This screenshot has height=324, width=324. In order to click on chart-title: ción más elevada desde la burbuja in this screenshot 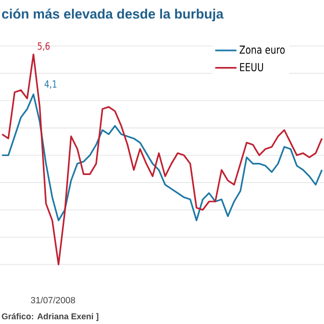, I will do `click(113, 15)`.